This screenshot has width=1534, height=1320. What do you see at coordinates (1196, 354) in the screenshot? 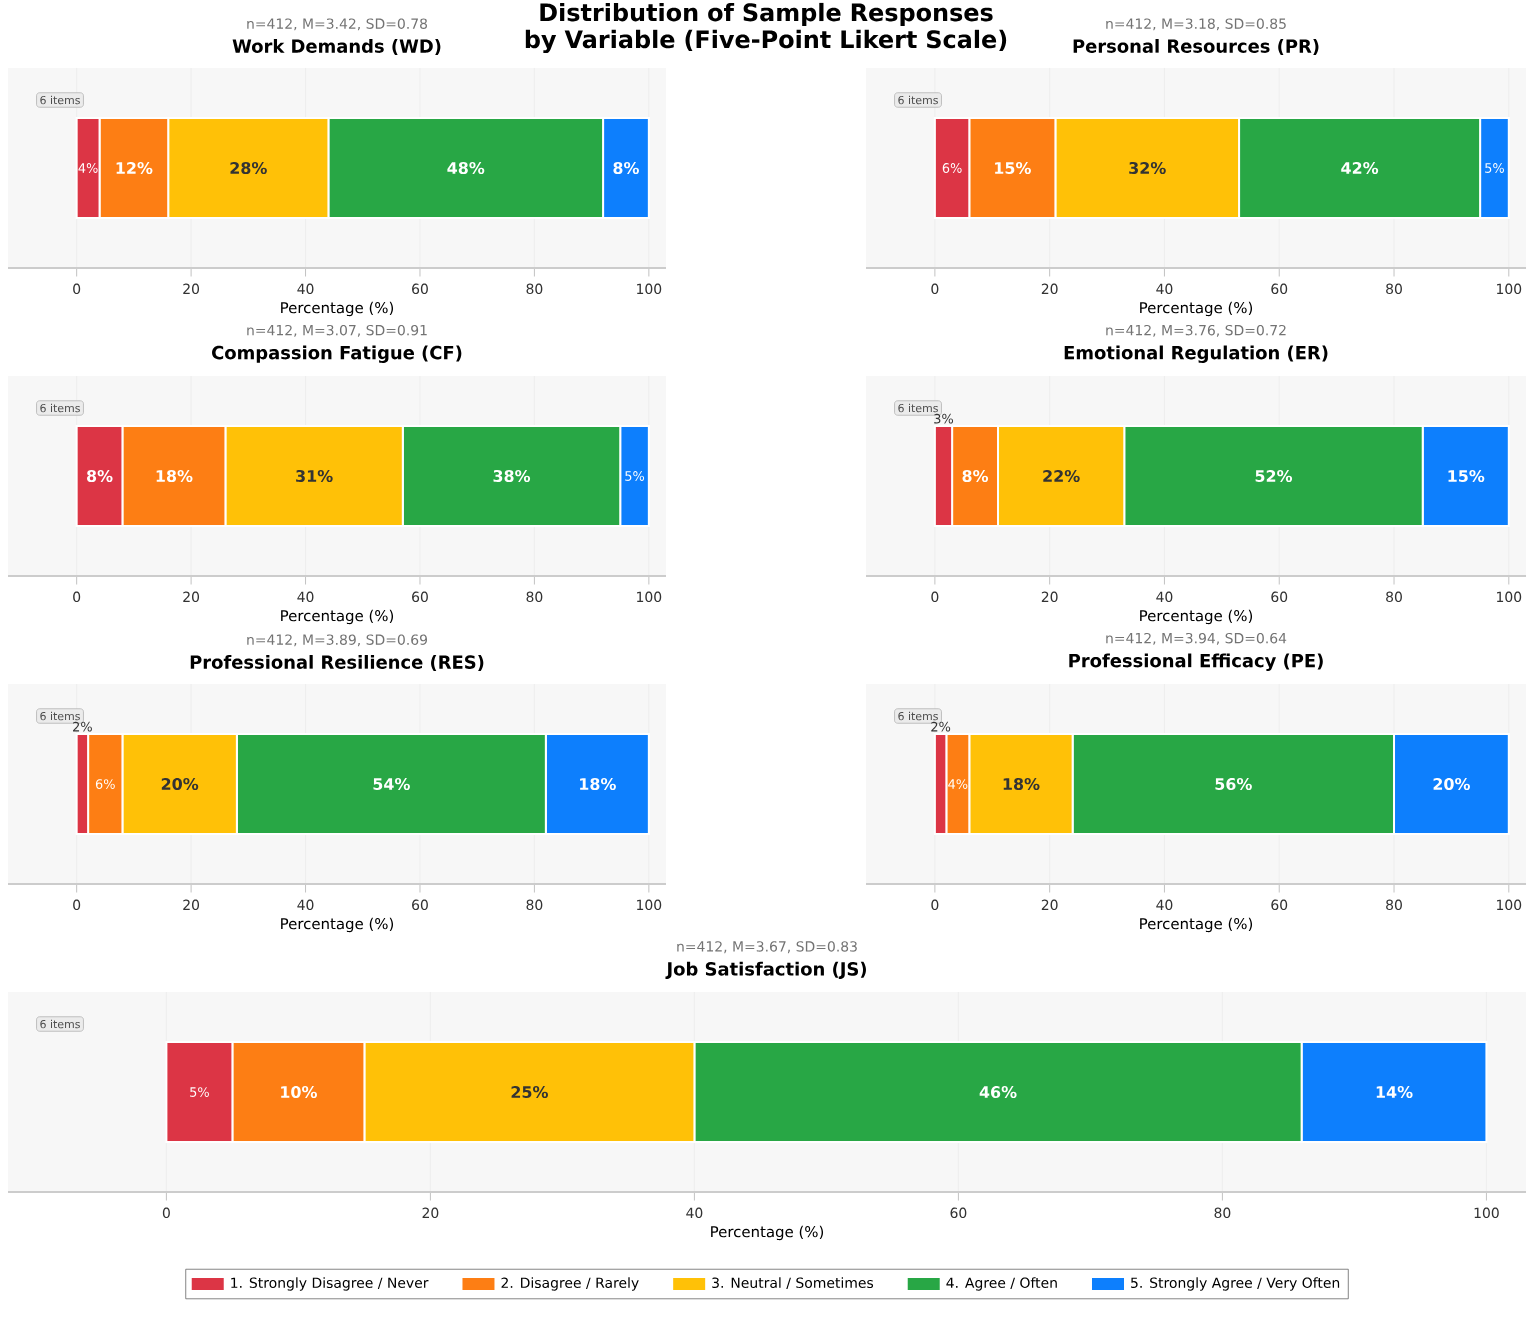
I see `chart-title: Emotional Regulation (ER)` at bounding box center [1196, 354].